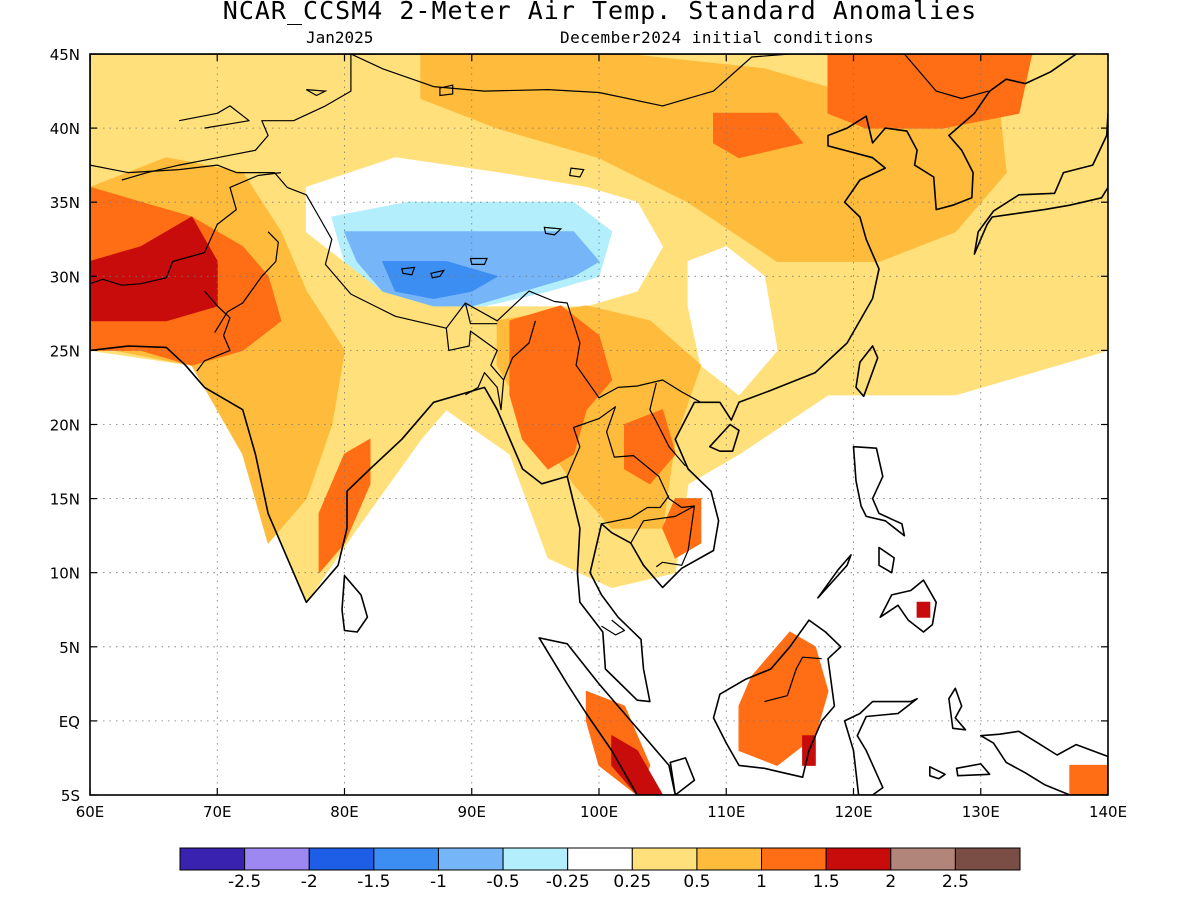 Image resolution: width=1200 pixels, height=900 pixels. What do you see at coordinates (65, 129) in the screenshot?
I see `y-tick-label: 40N` at bounding box center [65, 129].